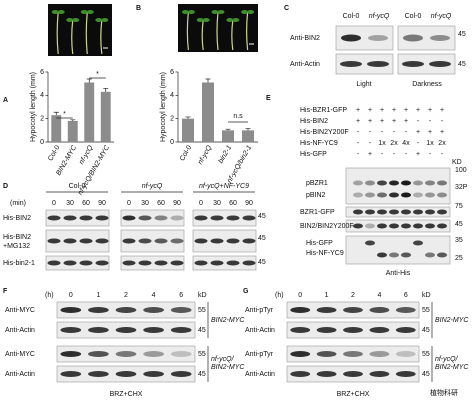 The image size is (474, 402). I want to click on row-label: Anti-BIN2, so click(305, 38).